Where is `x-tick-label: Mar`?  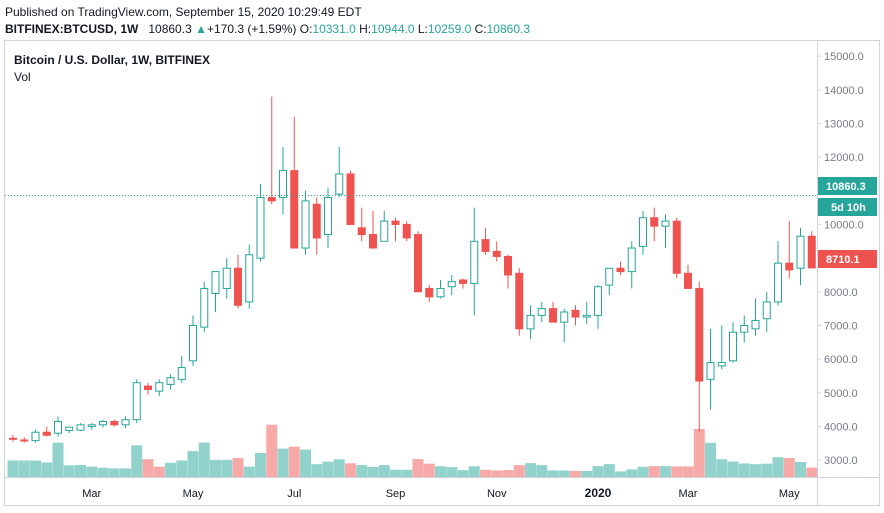
x-tick-label: Mar is located at coordinates (91, 494).